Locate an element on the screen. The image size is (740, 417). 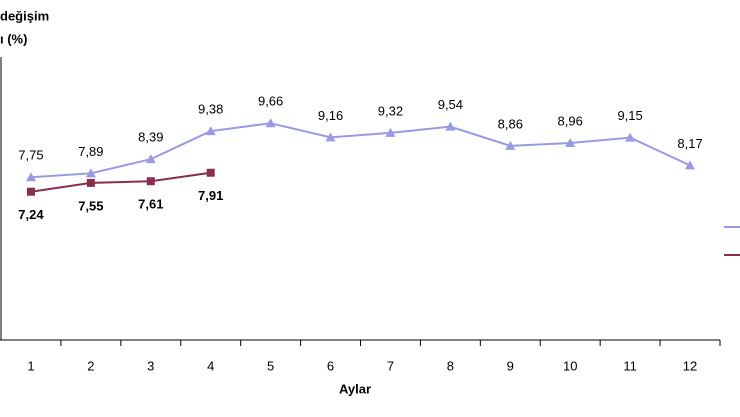
x-tick-label: 5 is located at coordinates (270, 365).